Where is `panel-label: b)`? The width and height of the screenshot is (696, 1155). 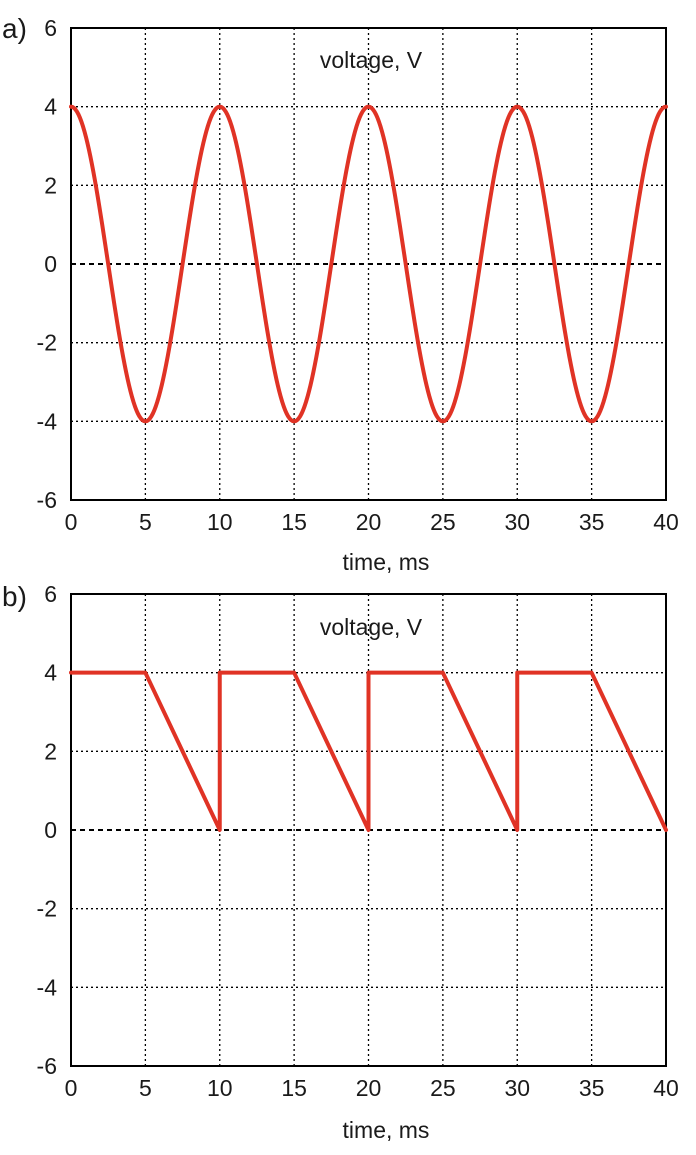
panel-label: b) is located at coordinates (14, 596).